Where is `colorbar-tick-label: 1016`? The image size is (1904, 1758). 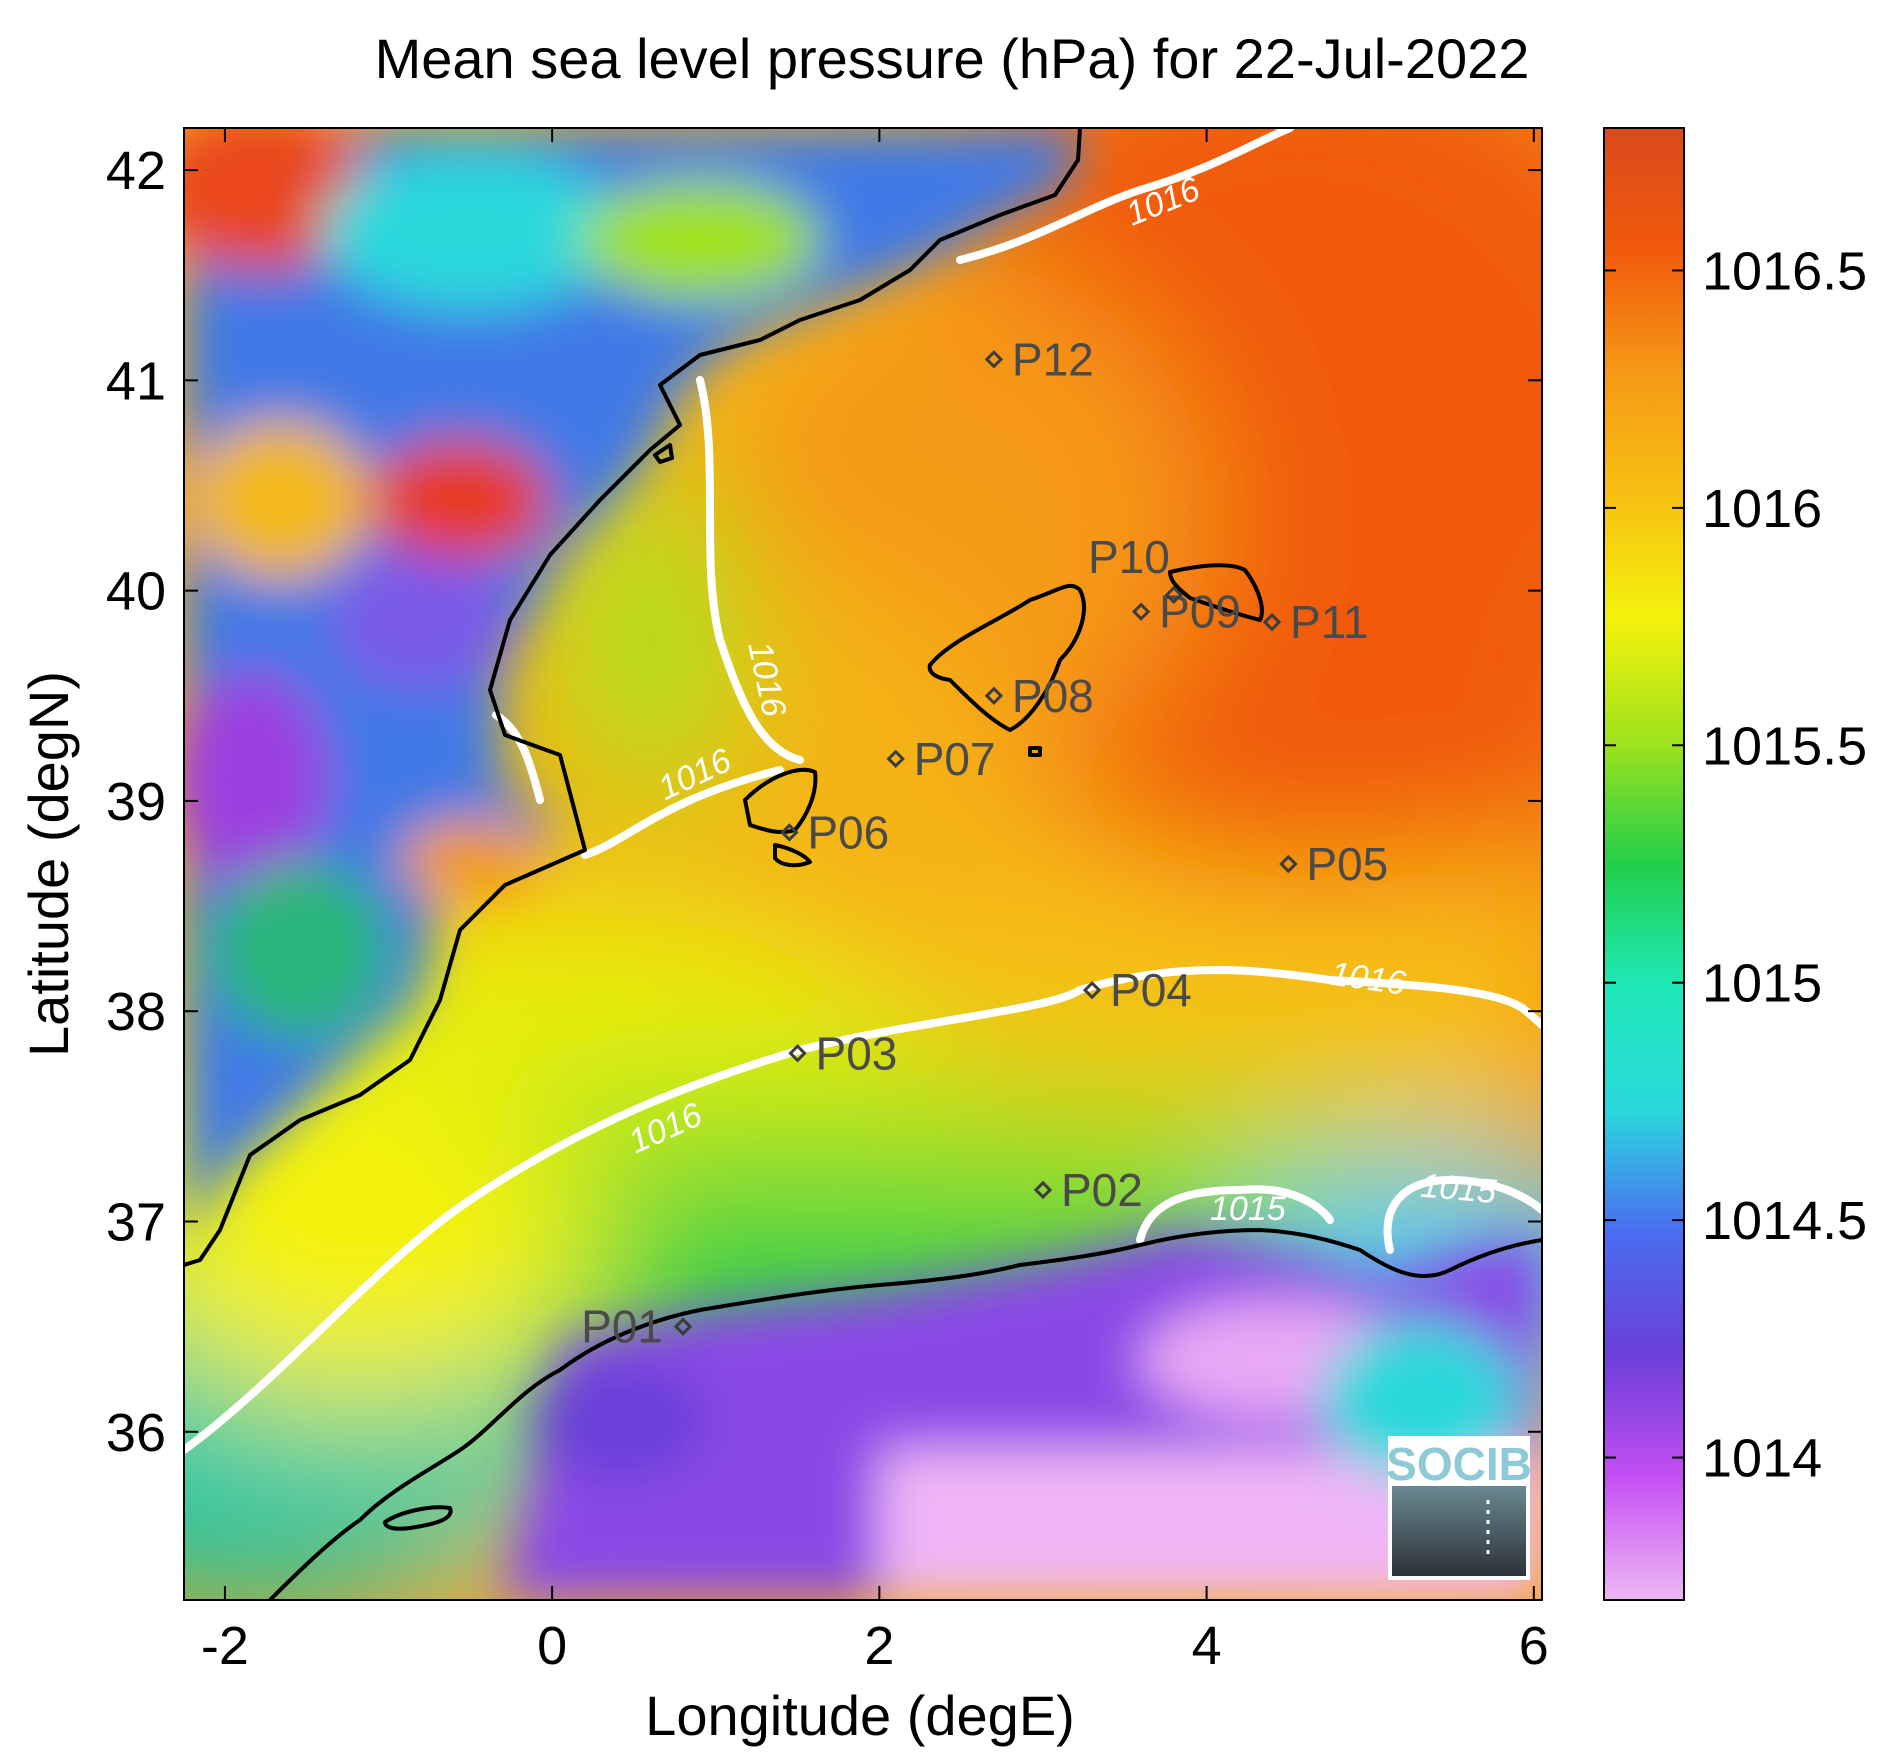 colorbar-tick-label: 1016 is located at coordinates (1762, 509).